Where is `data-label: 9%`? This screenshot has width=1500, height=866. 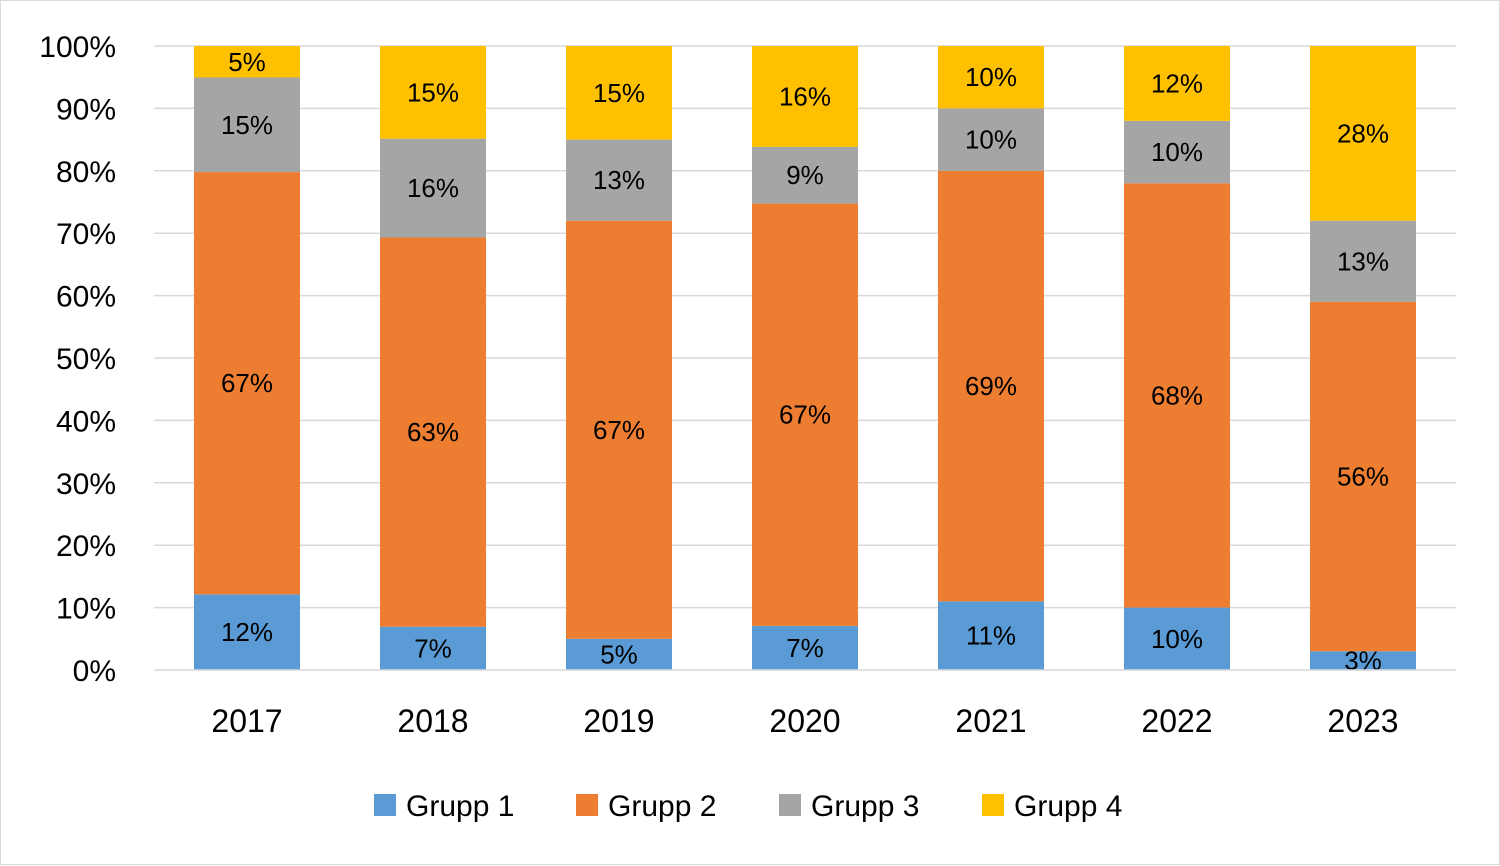
data-label: 9% is located at coordinates (805, 175).